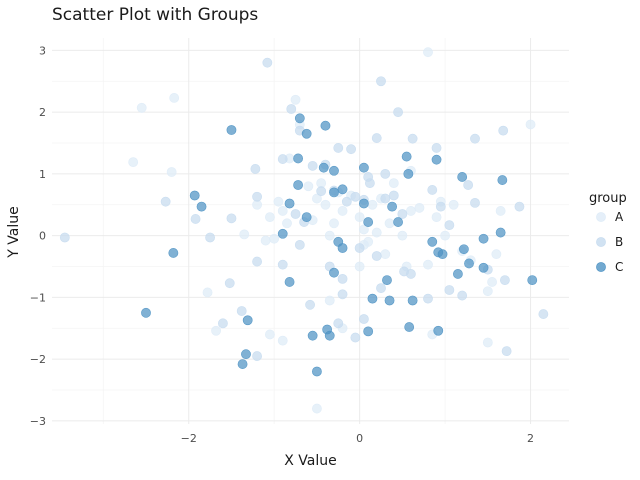 The image size is (640, 480). Describe the element at coordinates (14, 232) in the screenshot. I see `y-axis-title: Y Value` at that location.